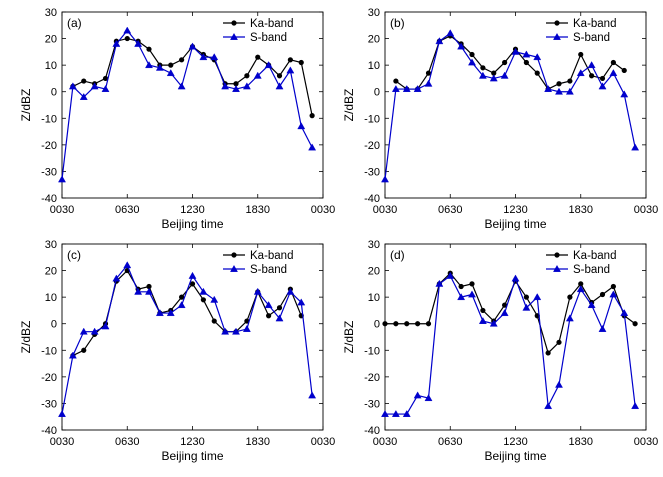 This screenshot has width=663, height=477. I want to click on x-tick-label: 0630, so click(127, 442).